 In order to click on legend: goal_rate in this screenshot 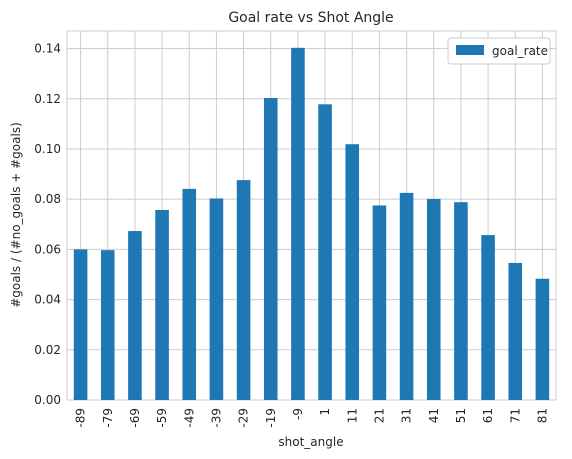, I will do `click(499, 51)`.